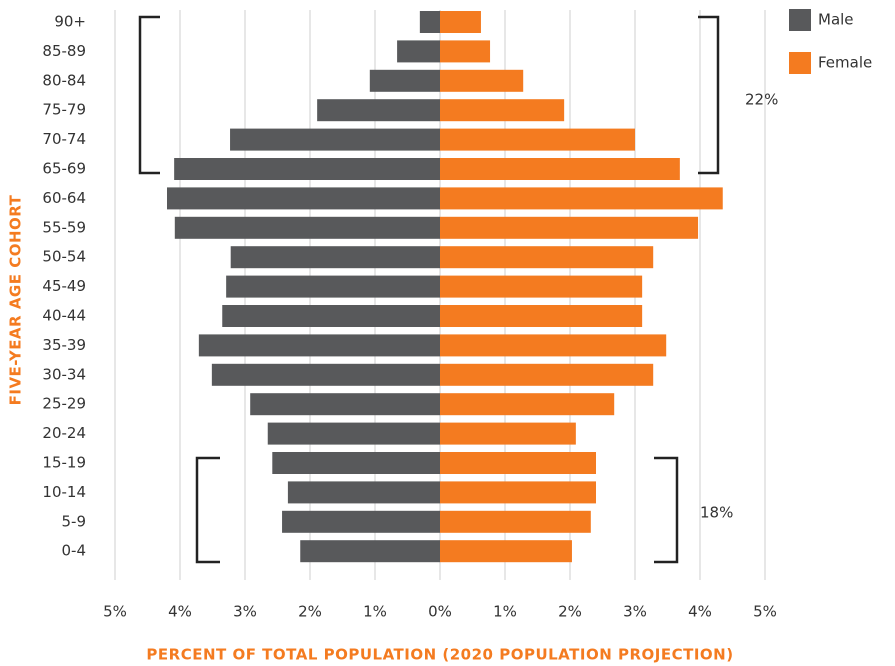  I want to click on y-tick-label: 45-49, so click(64, 286).